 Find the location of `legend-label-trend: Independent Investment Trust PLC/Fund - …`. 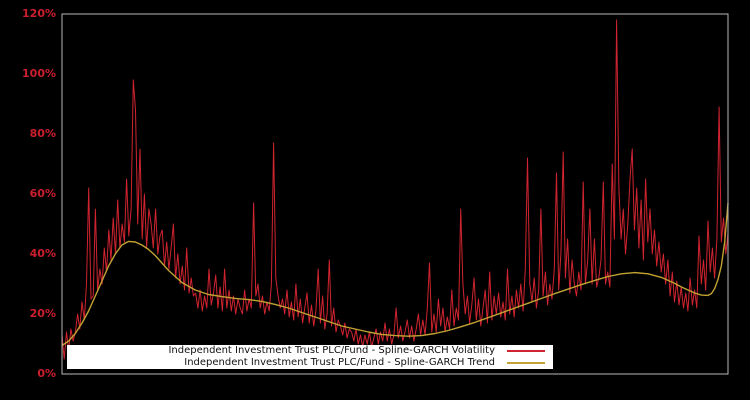

legend-label-trend: Independent Investment Trust PLC/Fund - … is located at coordinates (339, 362).